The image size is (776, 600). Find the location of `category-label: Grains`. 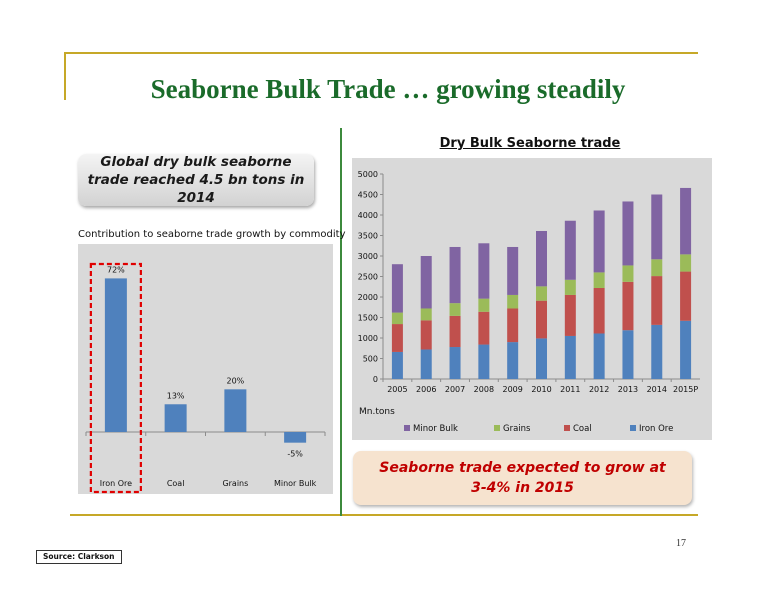

category-label: Grains is located at coordinates (235, 483).